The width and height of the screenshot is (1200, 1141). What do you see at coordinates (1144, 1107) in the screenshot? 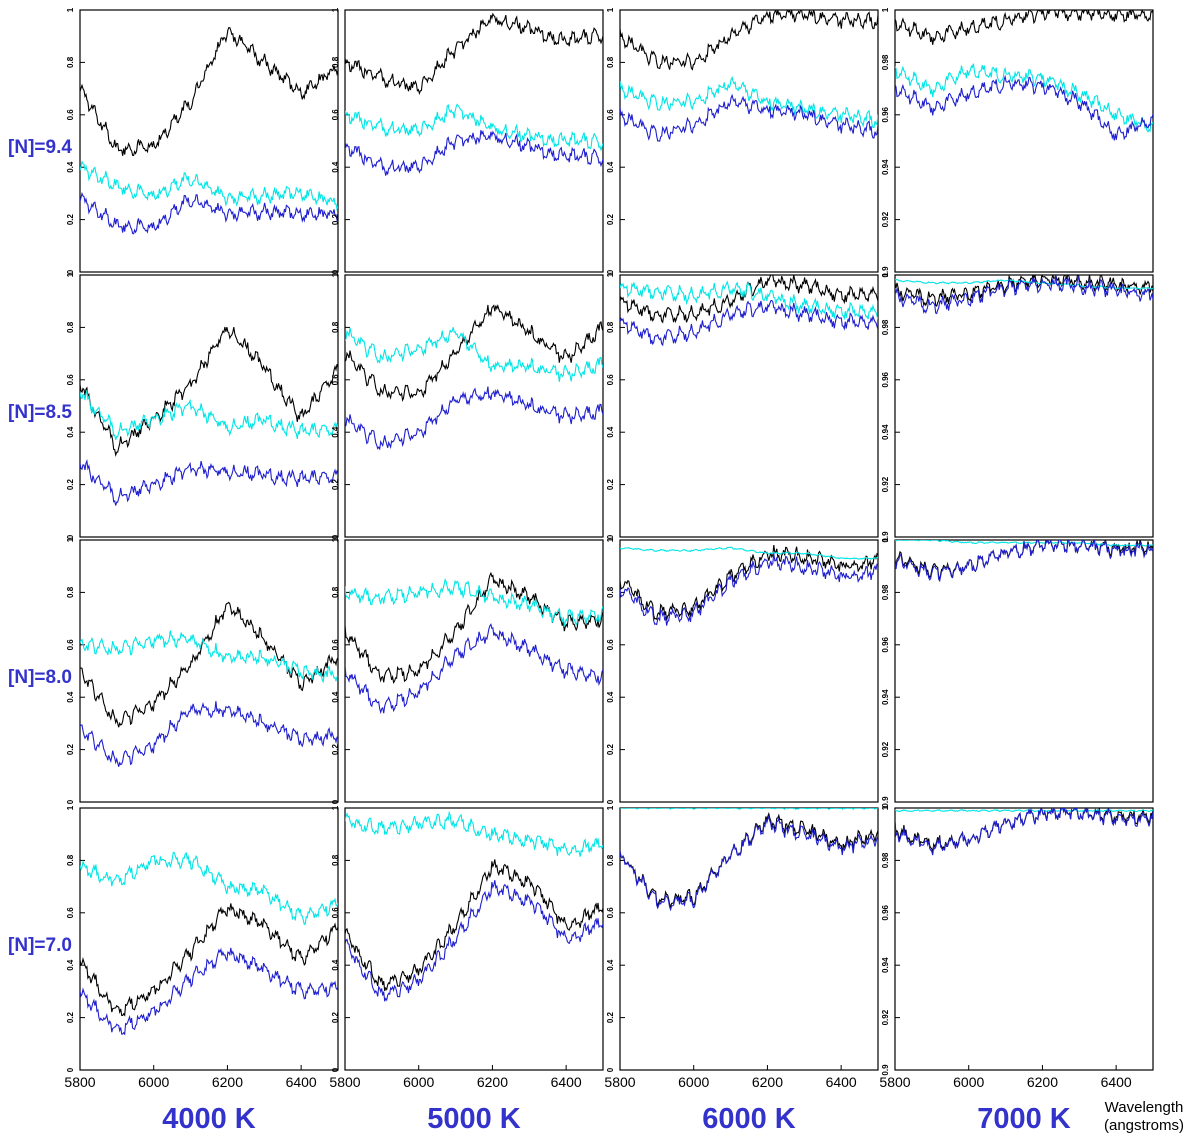
I see `x-axis-title: Wavelength` at bounding box center [1144, 1107].